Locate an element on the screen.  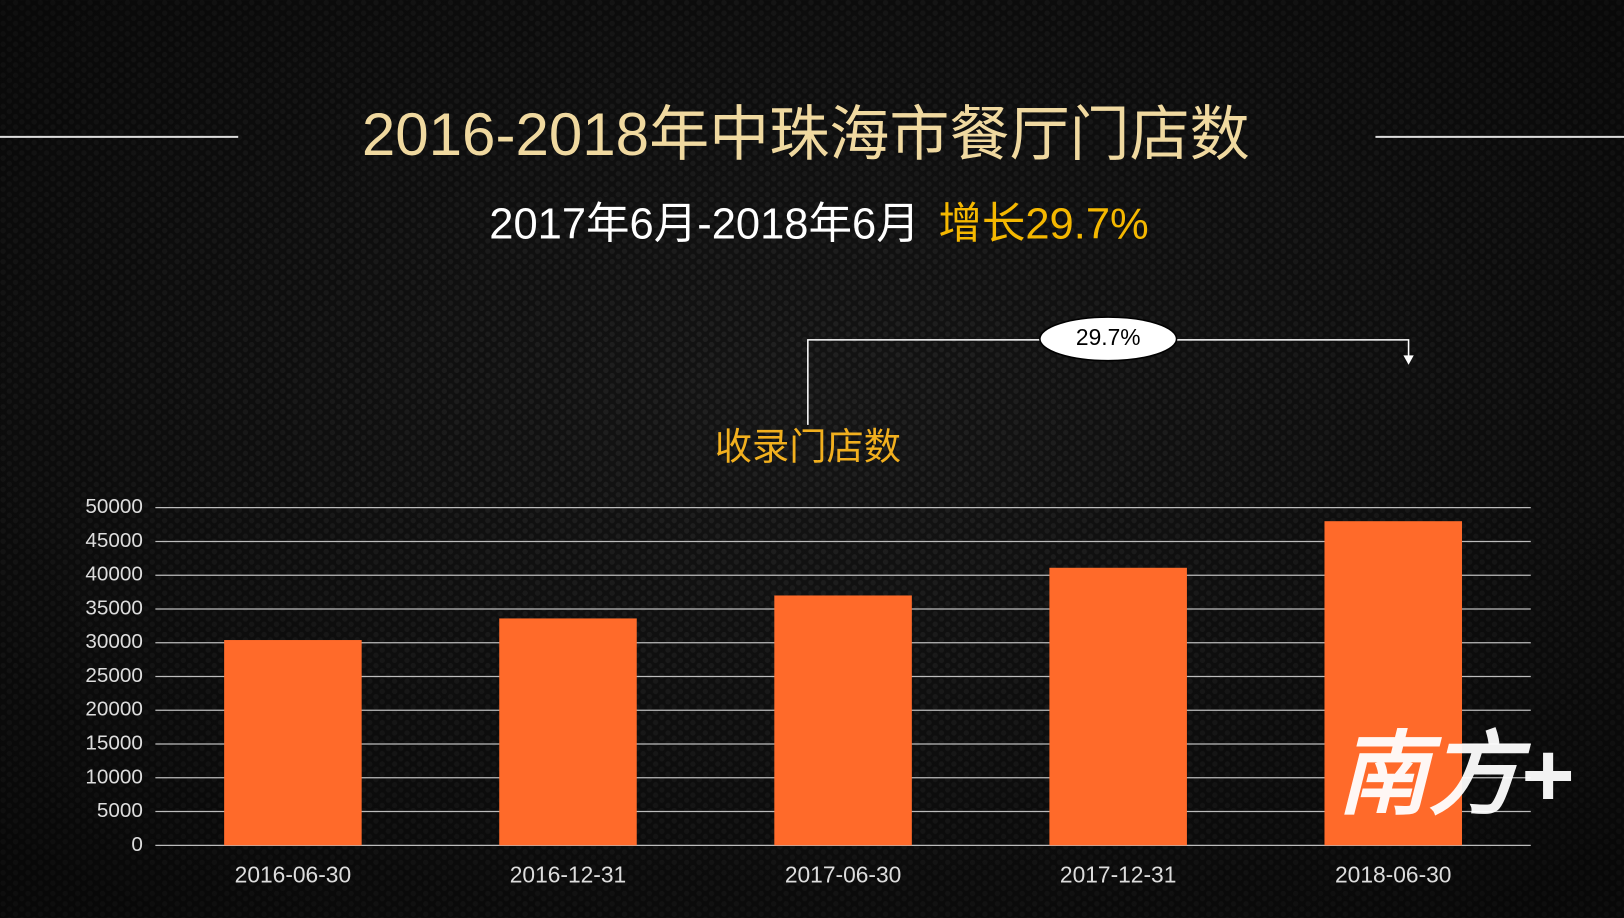
x-tick-label: 2016-06-30 is located at coordinates (293, 874).